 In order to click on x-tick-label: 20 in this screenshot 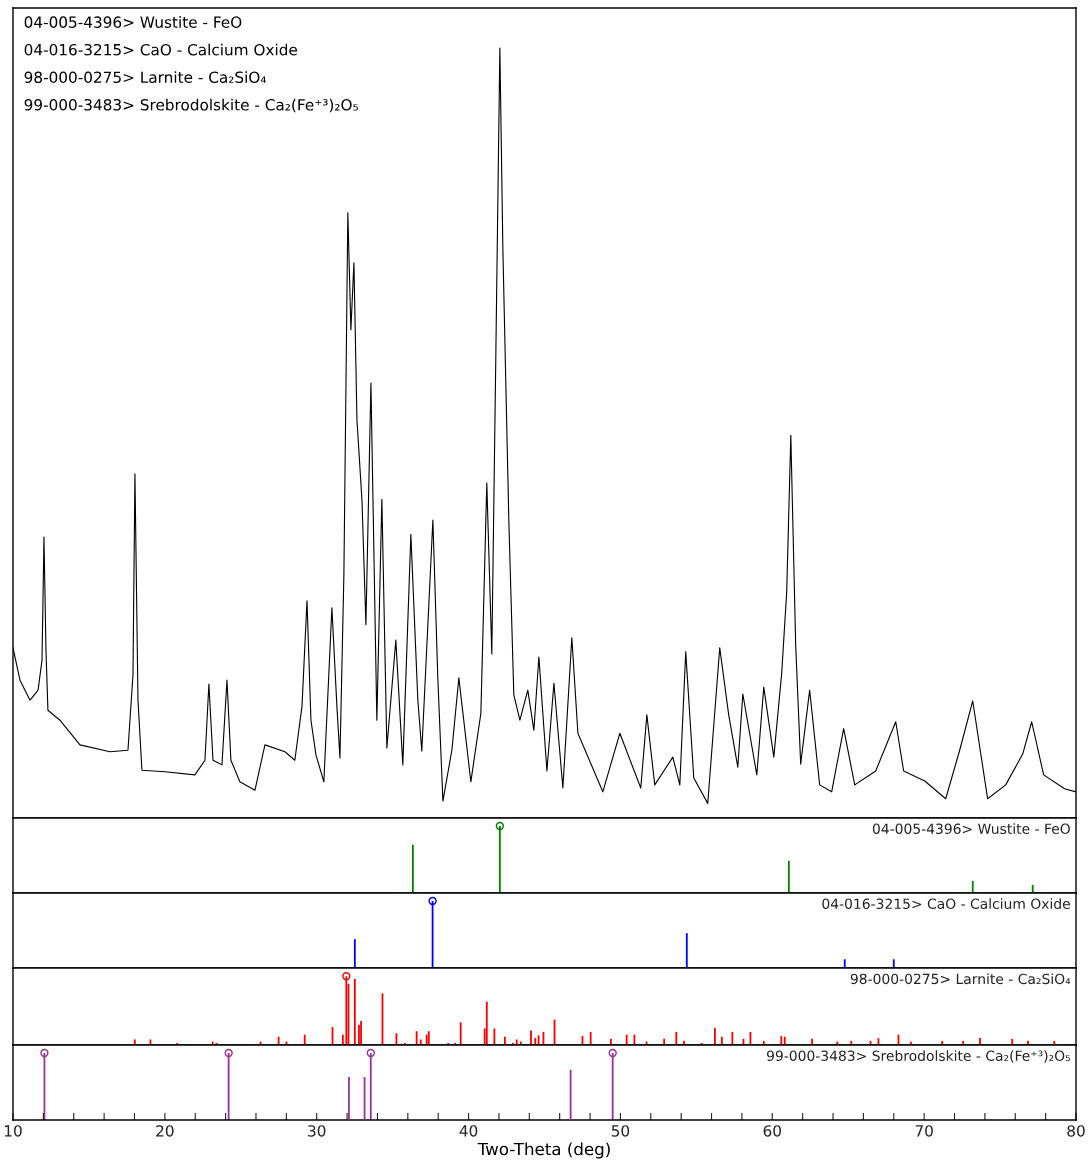, I will do `click(165, 1131)`.